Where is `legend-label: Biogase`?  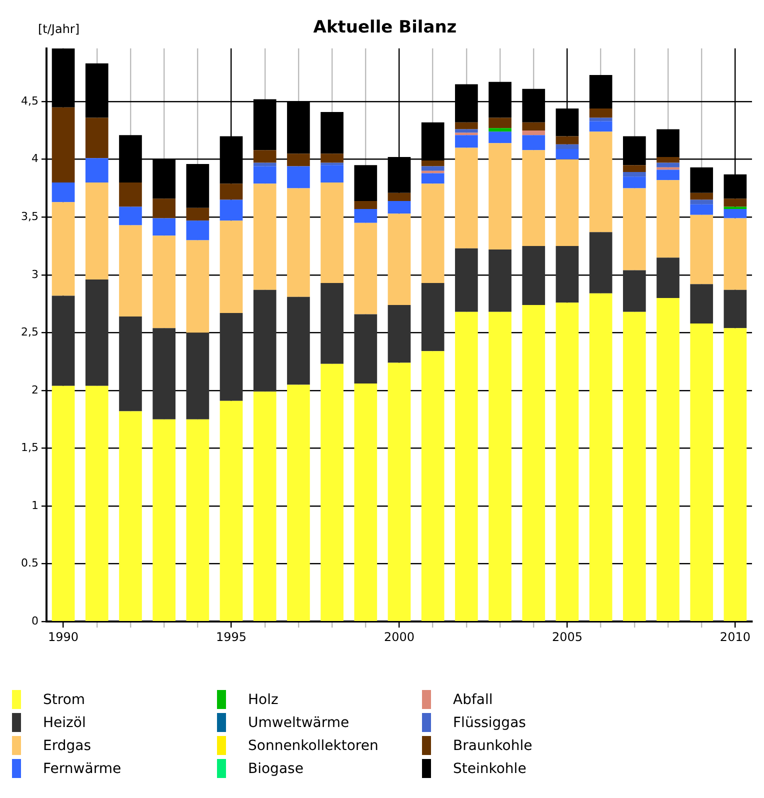 legend-label: Biogase is located at coordinates (276, 768).